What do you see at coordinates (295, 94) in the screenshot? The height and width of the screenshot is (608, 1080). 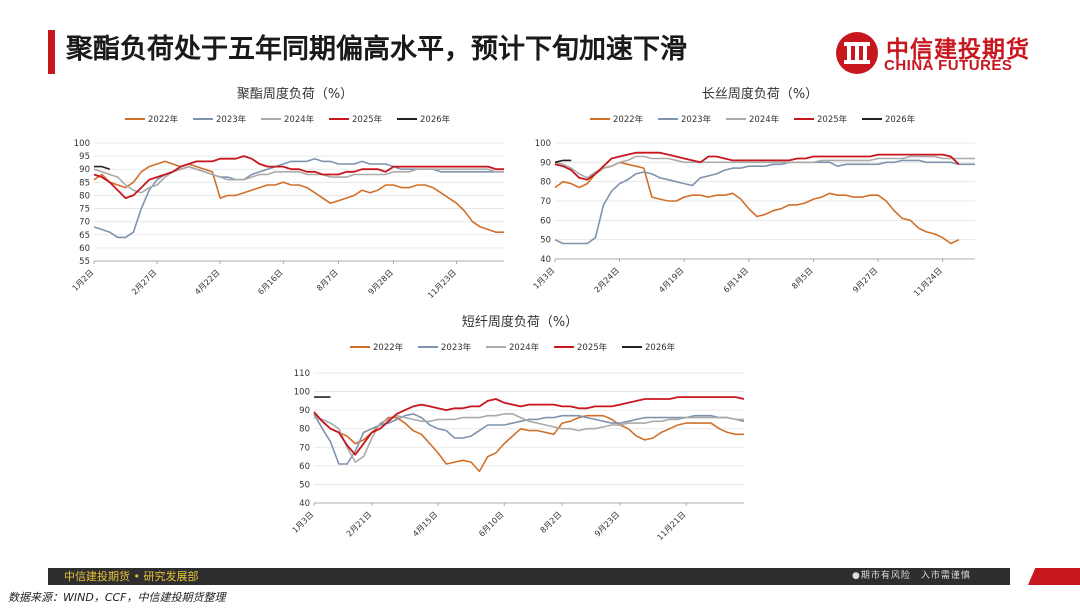 I see `chart-title: 聚酯周度负荷（%）` at bounding box center [295, 94].